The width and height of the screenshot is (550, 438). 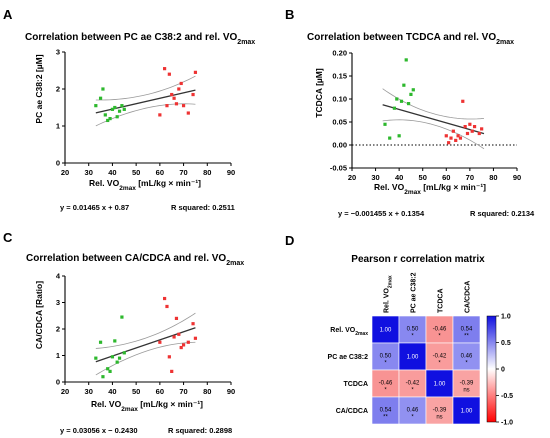 What do you see at coordinates (517, 177) in the screenshot?
I see `x-tick-label-b: 90` at bounding box center [517, 177].